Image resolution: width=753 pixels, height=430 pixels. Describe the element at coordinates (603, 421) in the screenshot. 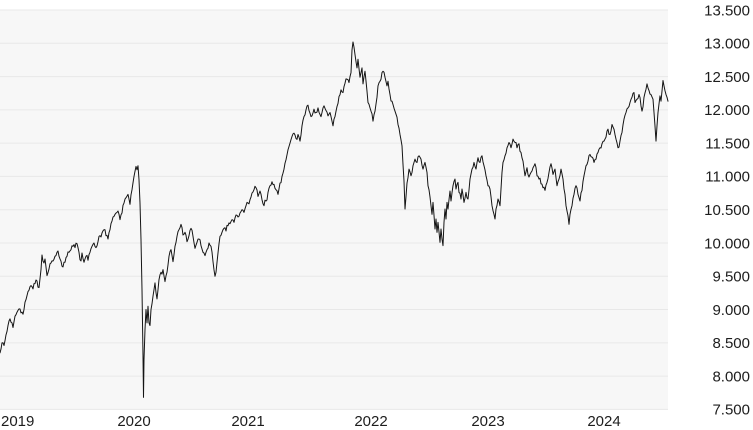

I see `x-axis-label: 2024` at that location.